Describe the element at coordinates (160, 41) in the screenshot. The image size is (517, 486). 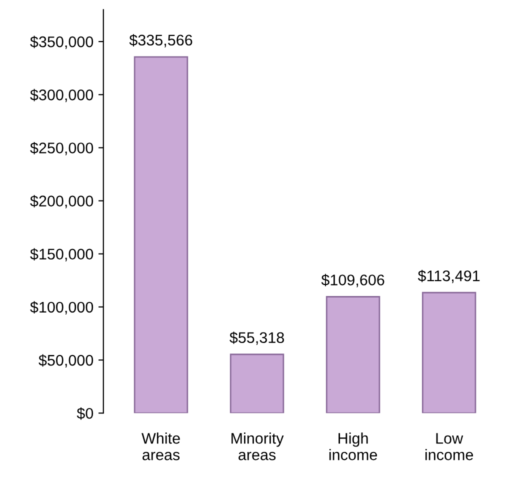
I see `data-label: $335,566` at that location.